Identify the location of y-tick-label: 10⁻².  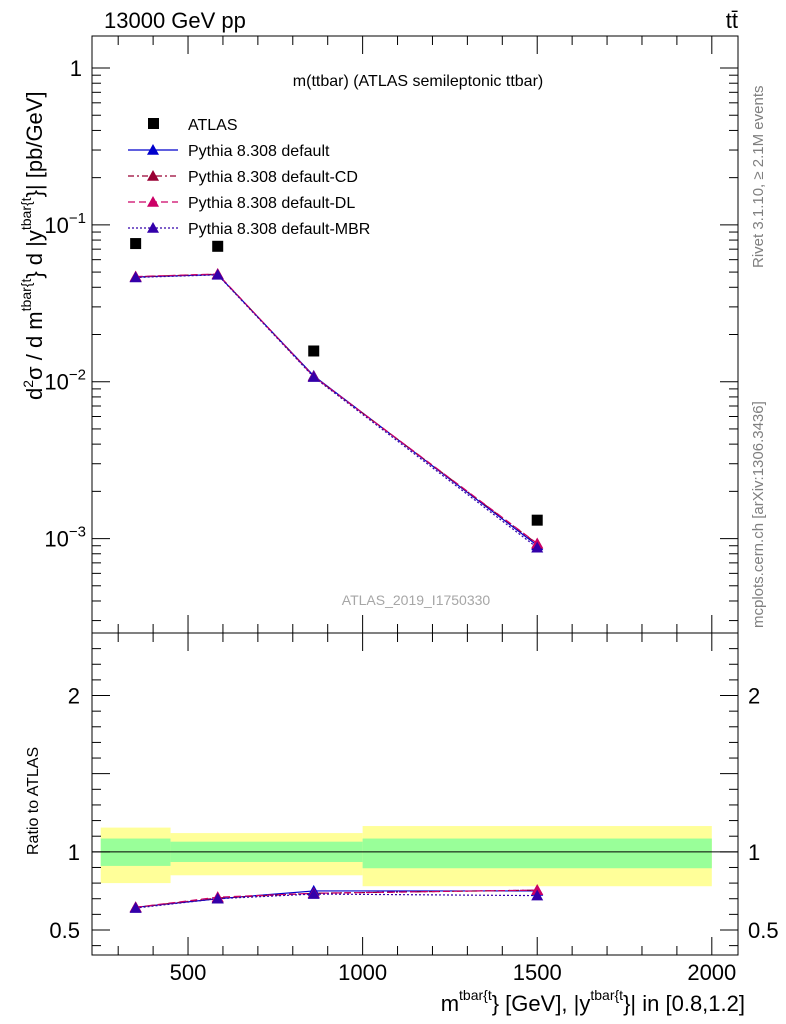
(65, 381).